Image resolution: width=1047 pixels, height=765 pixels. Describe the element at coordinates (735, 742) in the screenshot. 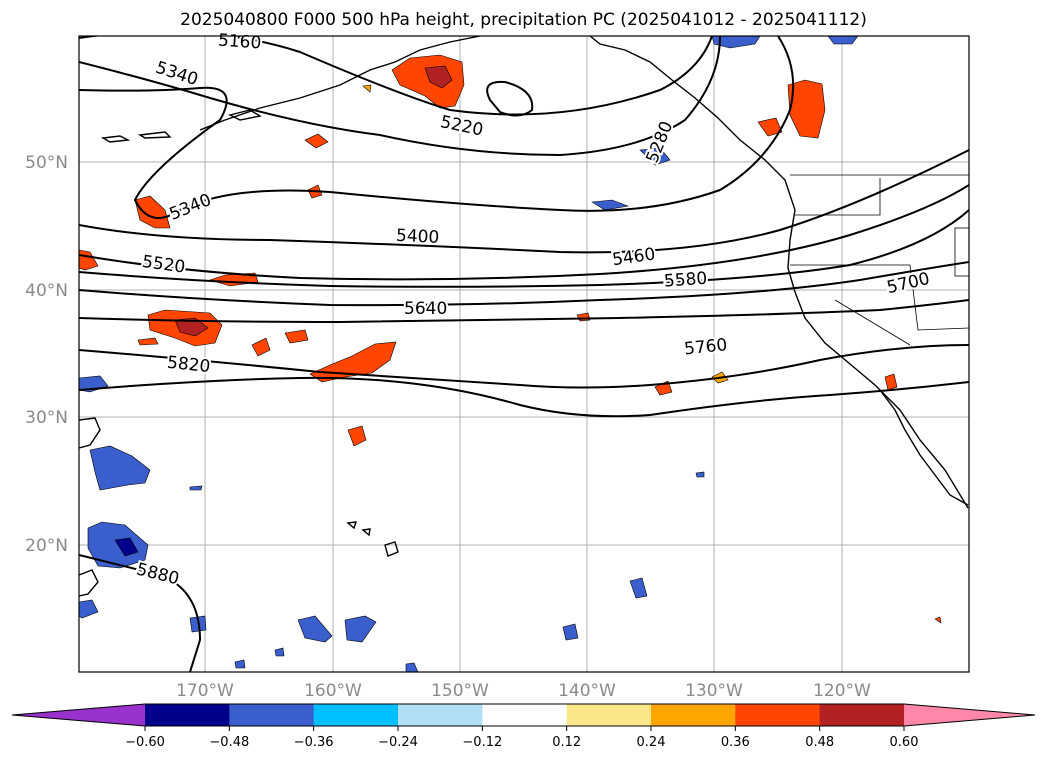

I see `colorbar-tick-label: 0.36` at that location.